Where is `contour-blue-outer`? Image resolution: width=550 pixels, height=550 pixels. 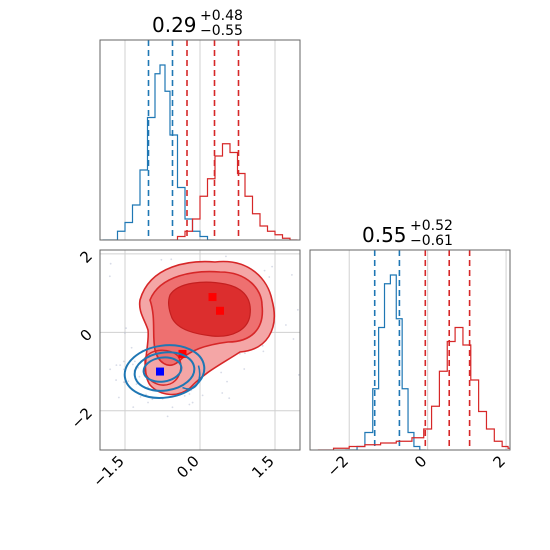
contour-blue-outer is located at coordinates (164, 371).